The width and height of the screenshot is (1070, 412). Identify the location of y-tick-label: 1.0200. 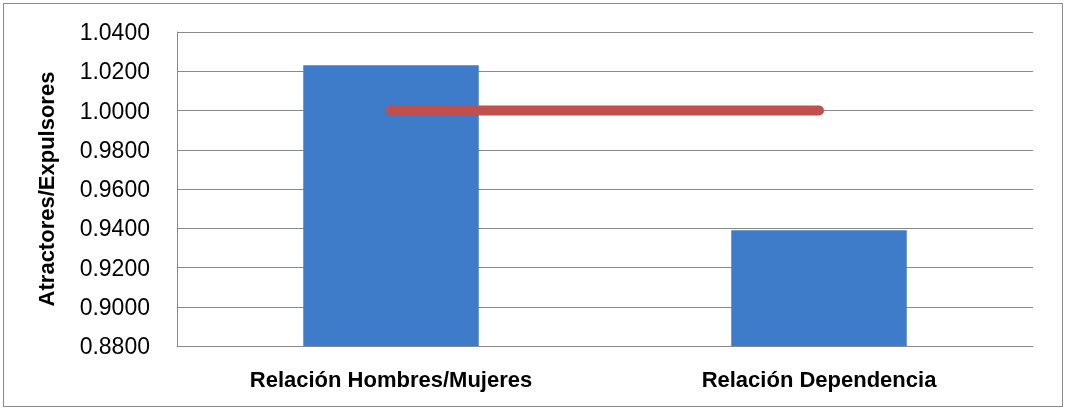
(114, 71).